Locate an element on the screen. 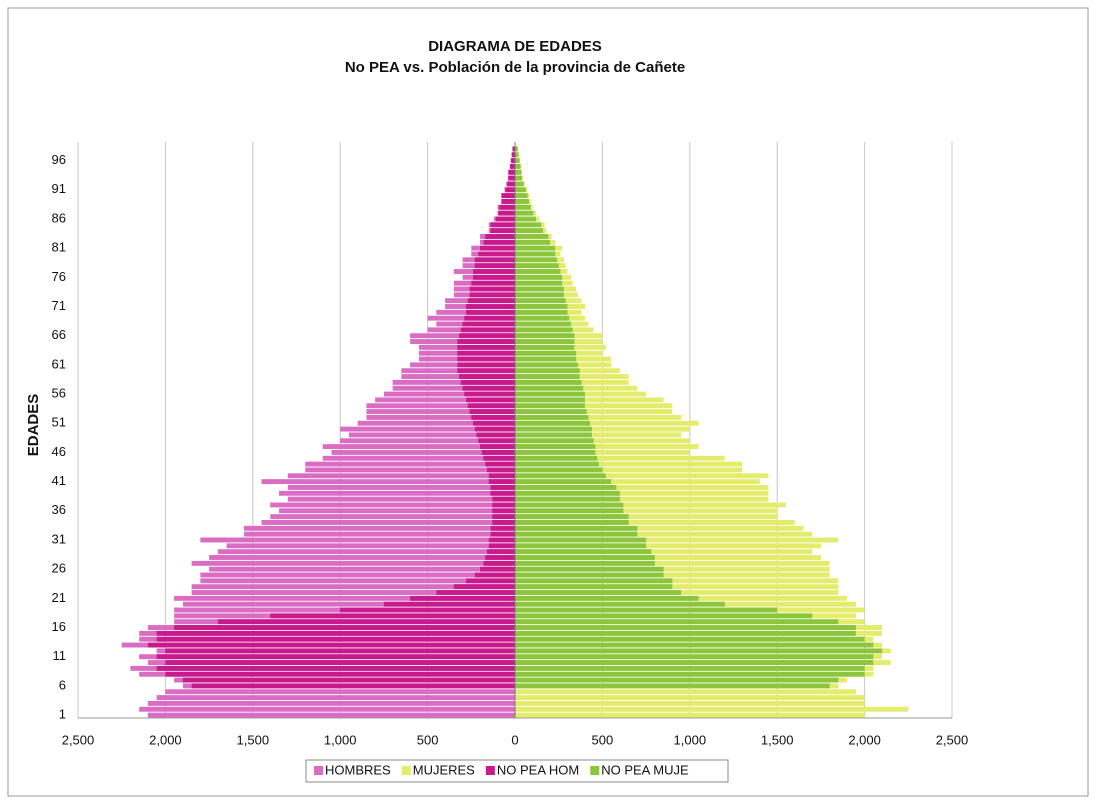  x-tick-label: 2,000 is located at coordinates (864, 739).